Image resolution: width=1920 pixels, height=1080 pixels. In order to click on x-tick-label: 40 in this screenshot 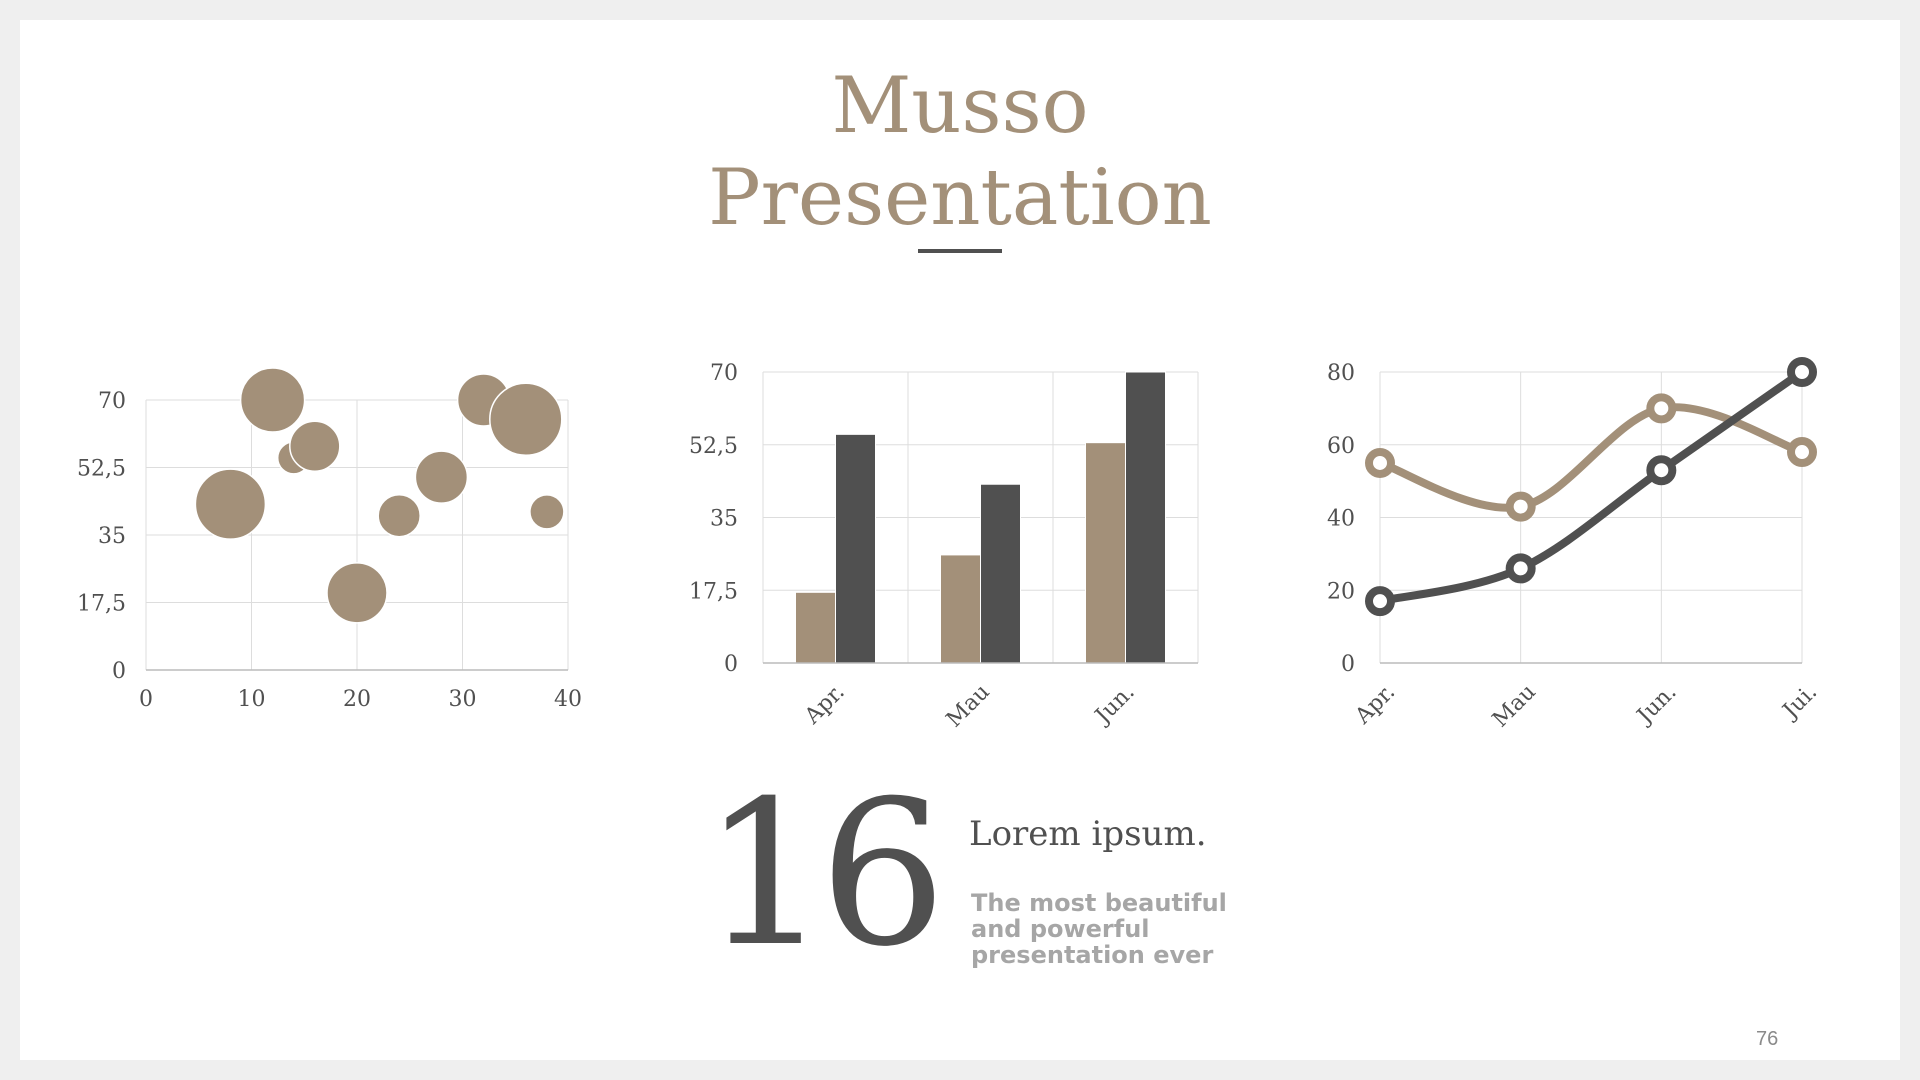, I will do `click(568, 699)`.